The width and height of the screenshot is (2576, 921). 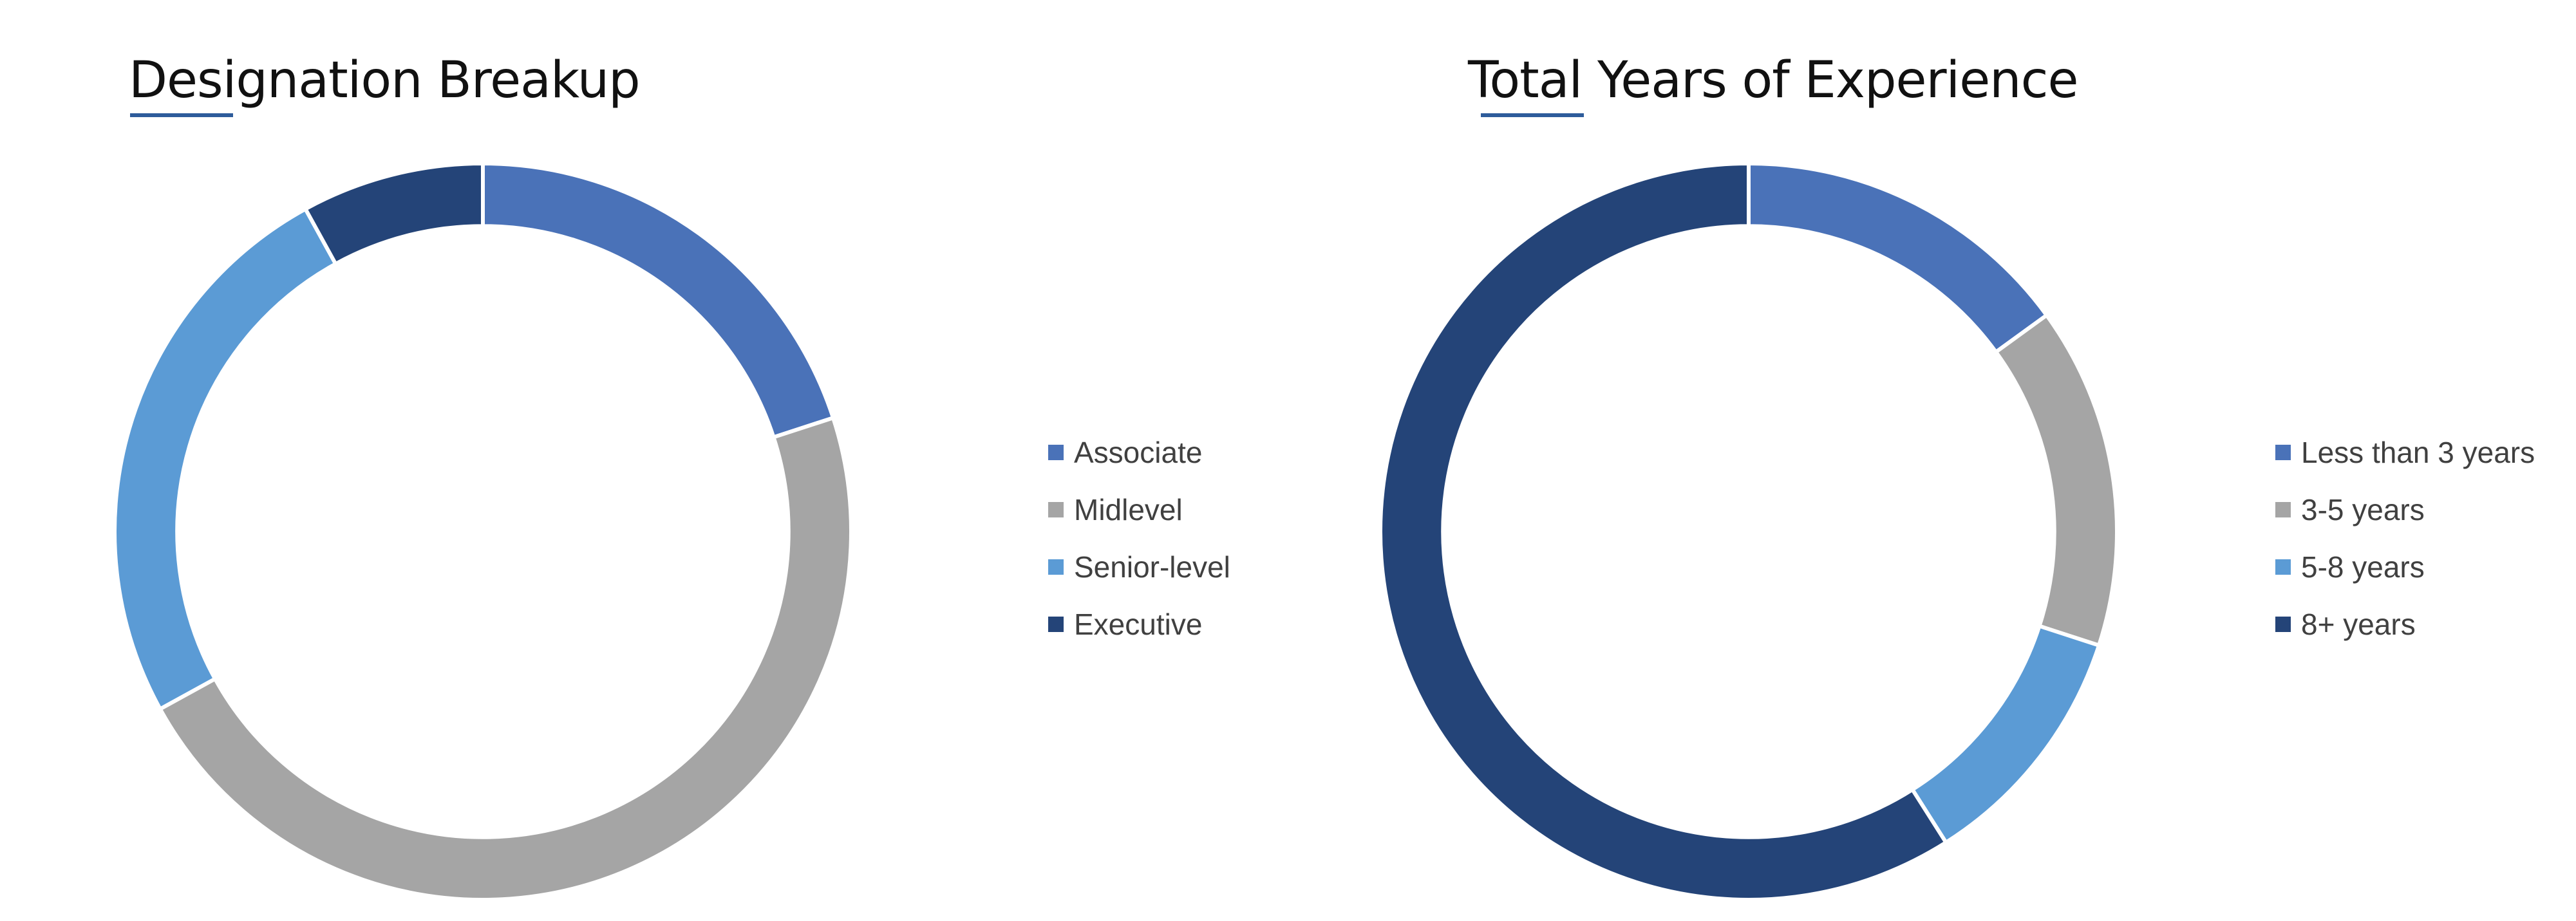 I want to click on legend-item-8-plus-years: 8+ years, so click(x=2405, y=624).